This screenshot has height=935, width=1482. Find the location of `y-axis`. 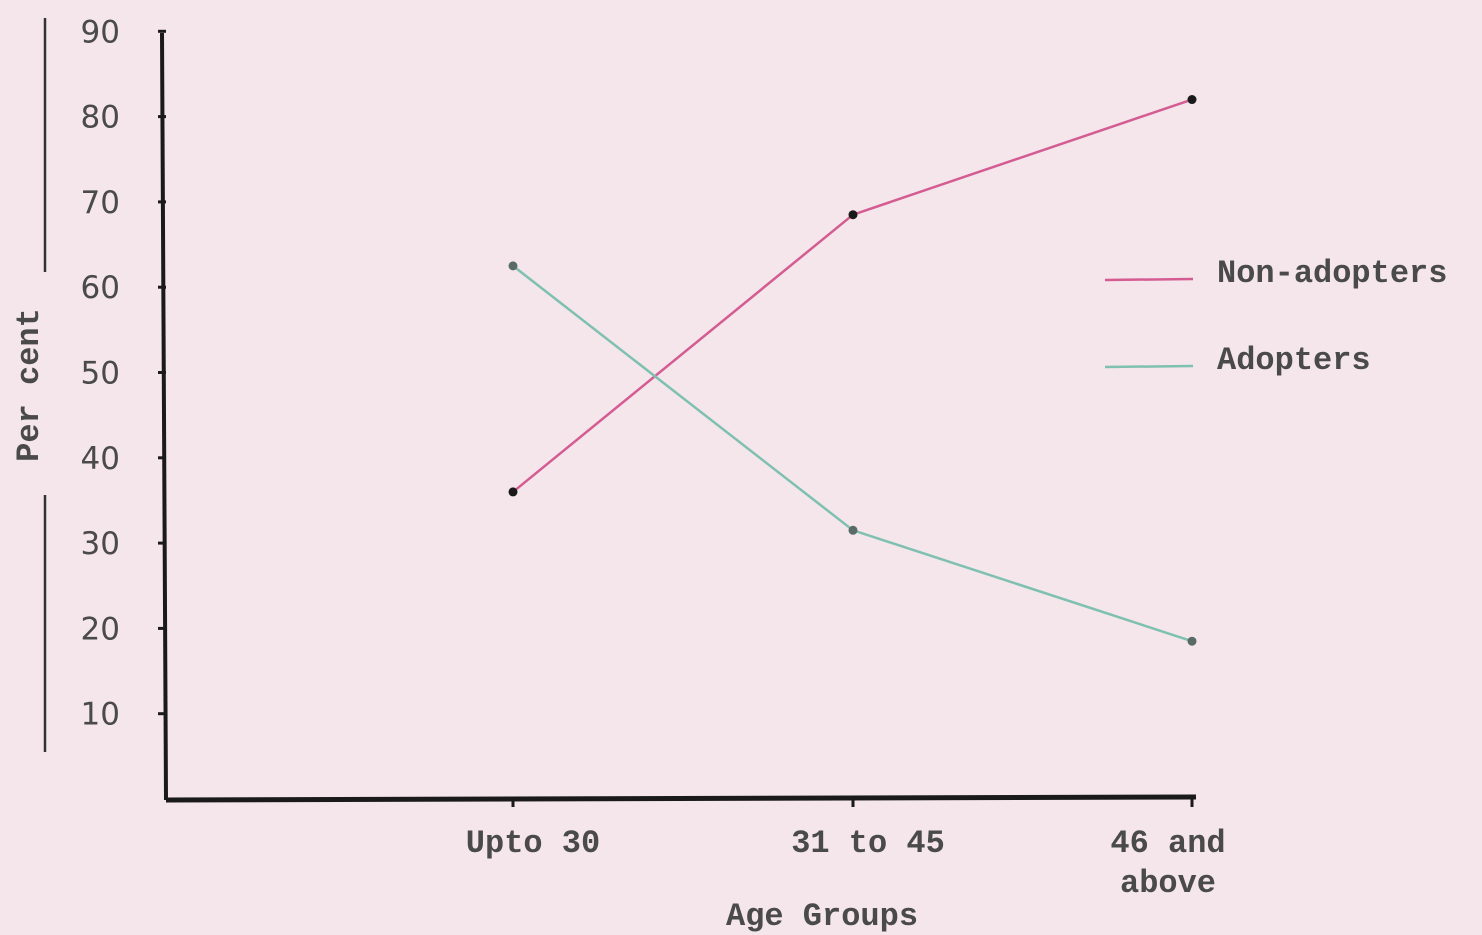

y-axis is located at coordinates (164, 416).